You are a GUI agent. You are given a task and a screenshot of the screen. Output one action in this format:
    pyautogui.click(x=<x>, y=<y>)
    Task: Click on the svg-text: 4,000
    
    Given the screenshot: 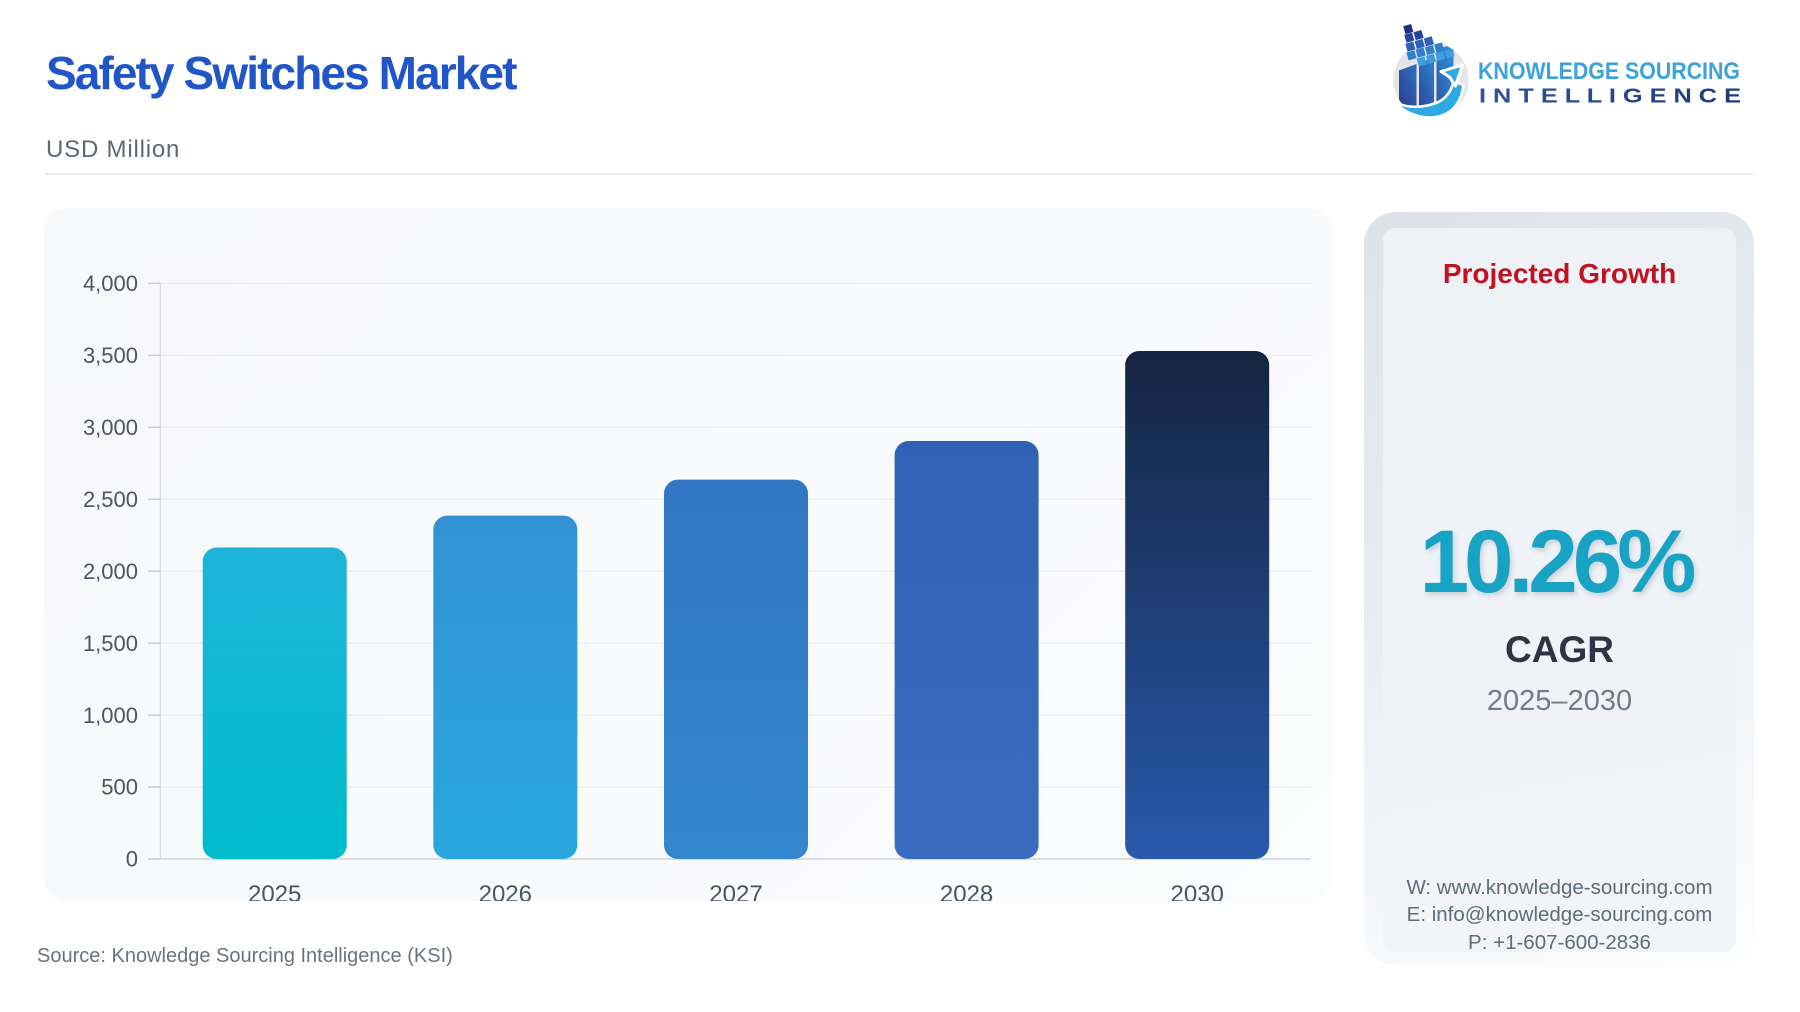 What is the action you would take?
    pyautogui.click(x=110, y=283)
    